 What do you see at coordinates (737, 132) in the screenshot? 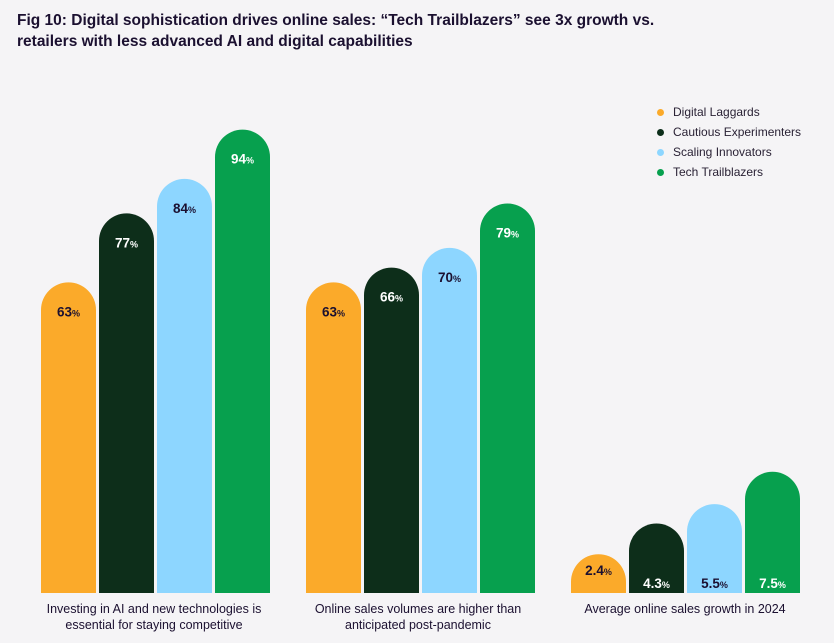
I see `legend-label: Cautious Experimenters` at bounding box center [737, 132].